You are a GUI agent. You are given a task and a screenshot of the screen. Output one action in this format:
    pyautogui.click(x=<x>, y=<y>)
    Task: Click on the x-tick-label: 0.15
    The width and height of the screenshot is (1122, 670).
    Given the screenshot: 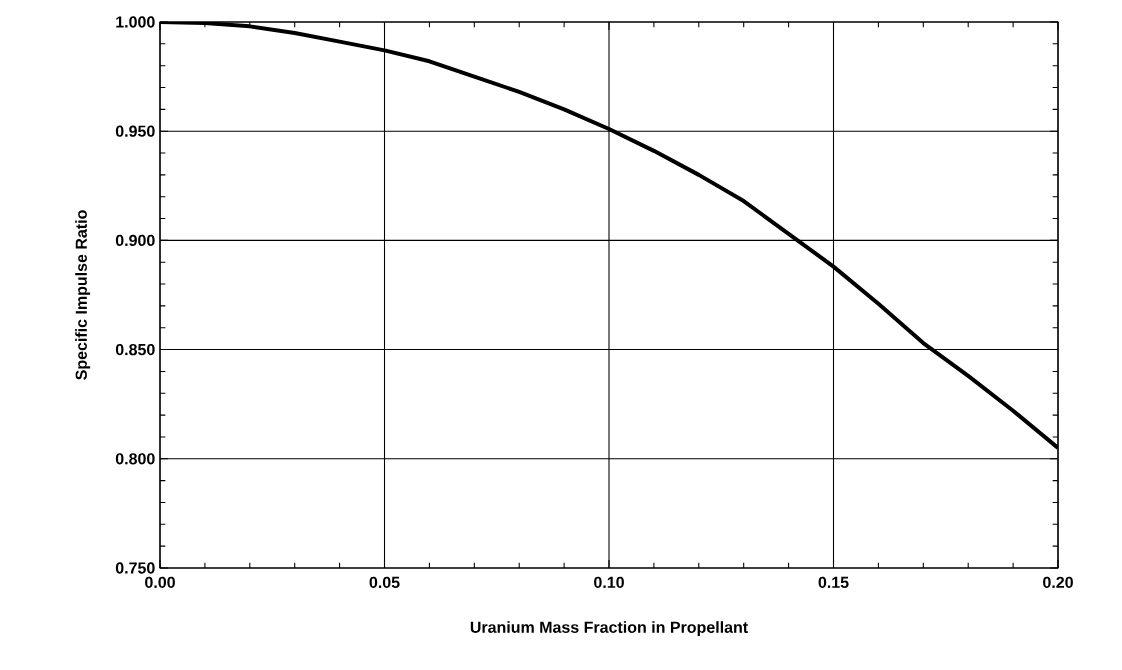 What is the action you would take?
    pyautogui.click(x=833, y=582)
    